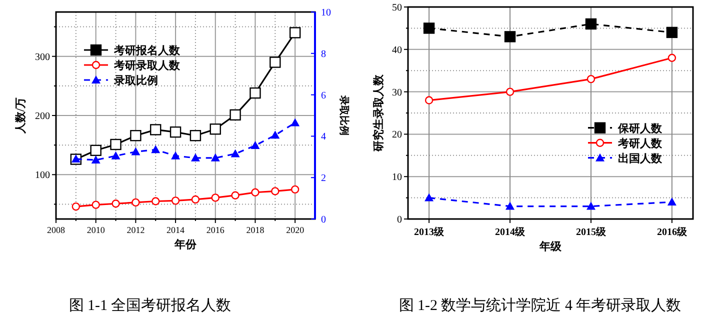  I want to click on y2-tick-label: 4, so click(323, 137).